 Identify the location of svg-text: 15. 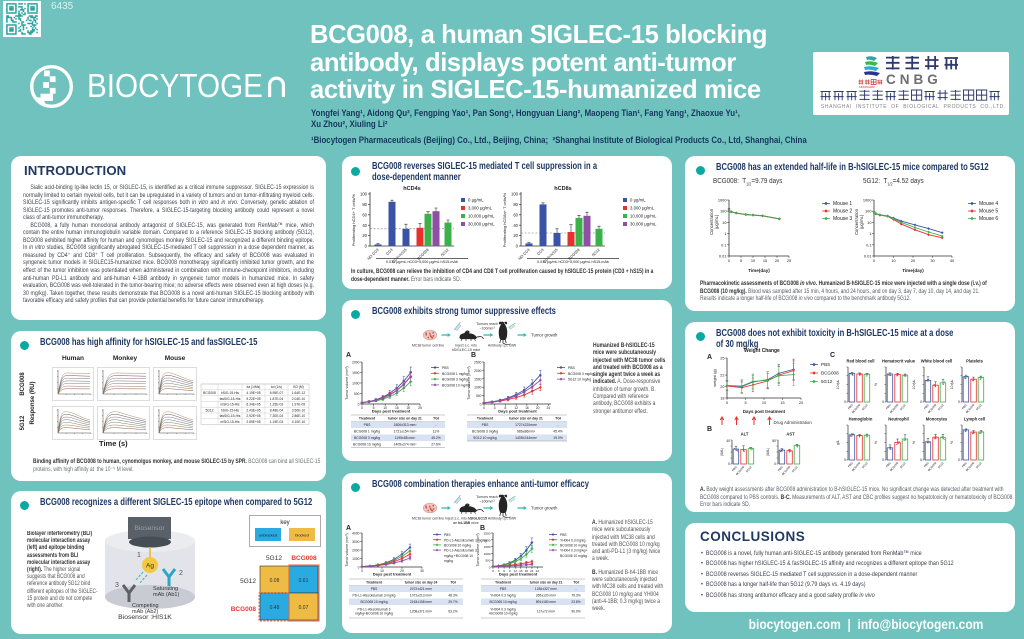
(765, 260).